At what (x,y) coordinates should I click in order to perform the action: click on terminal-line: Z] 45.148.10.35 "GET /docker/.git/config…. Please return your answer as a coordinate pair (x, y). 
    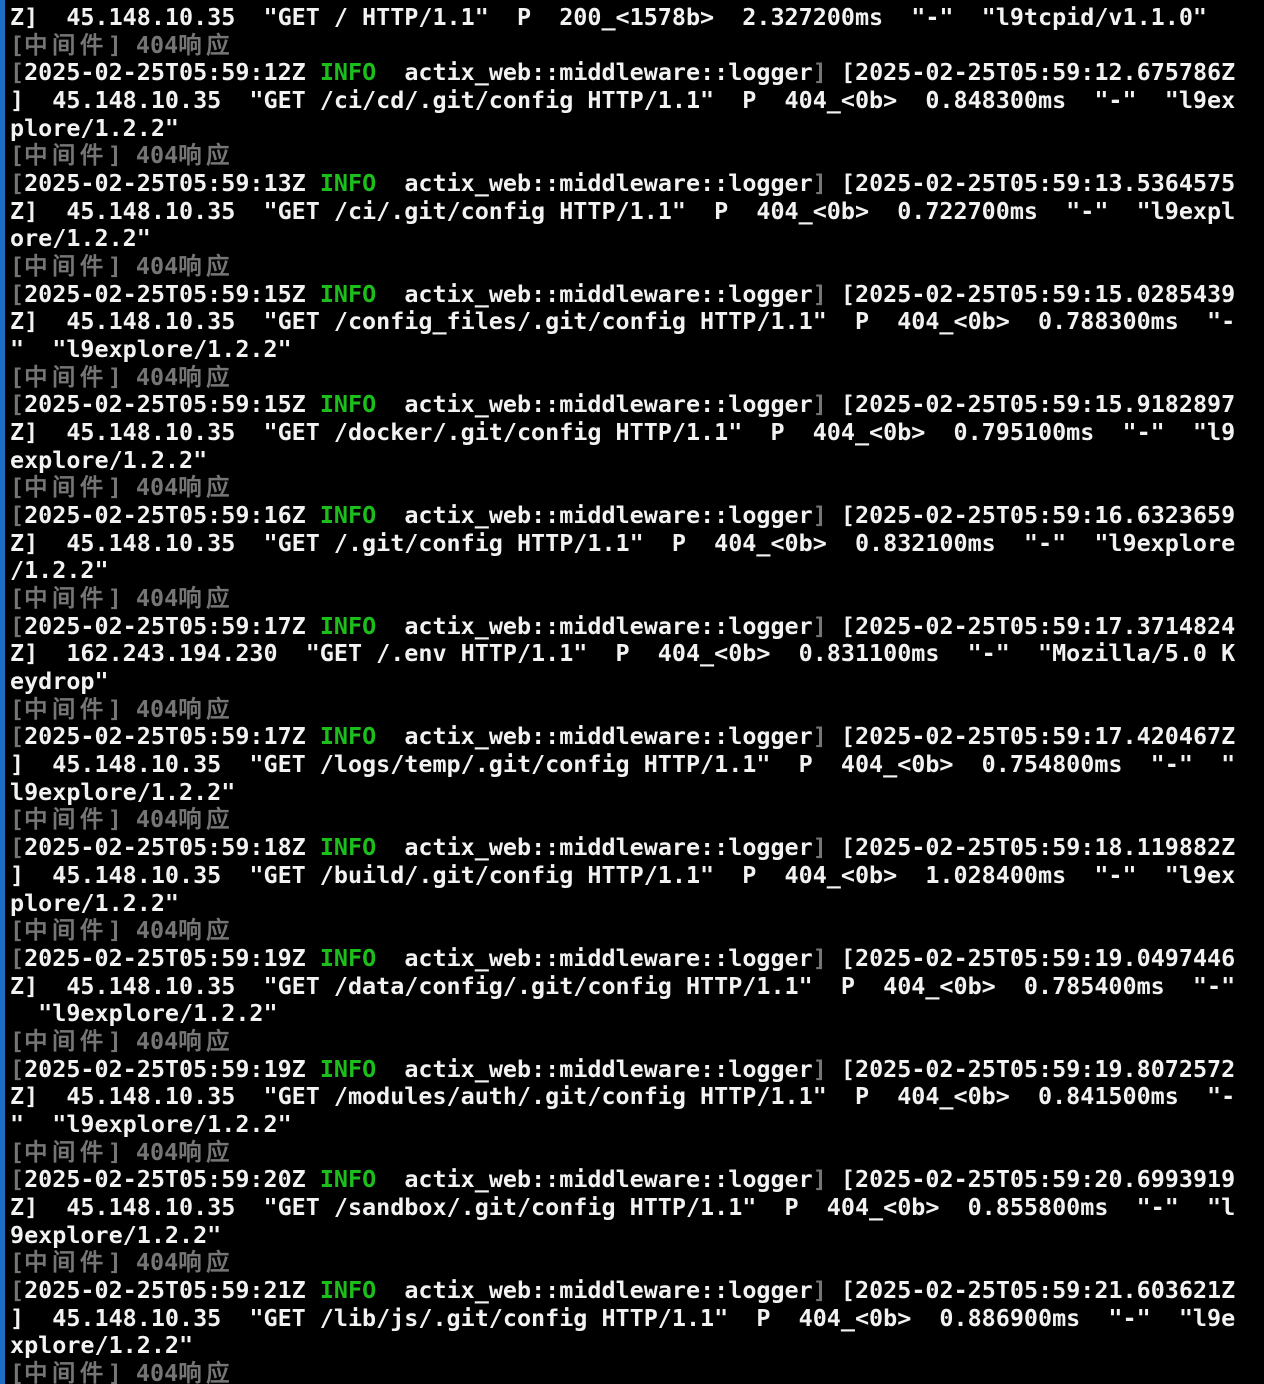
    Looking at the image, I should click on (623, 432).